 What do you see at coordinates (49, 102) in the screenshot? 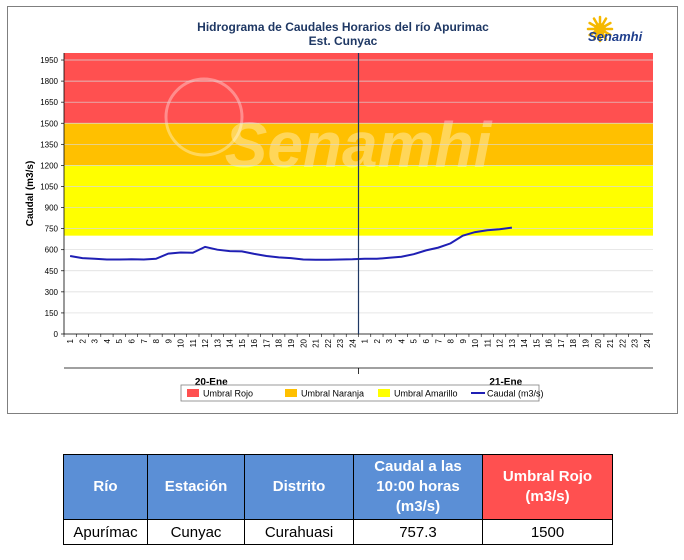
I see `y-tick-label: 1650` at bounding box center [49, 102].